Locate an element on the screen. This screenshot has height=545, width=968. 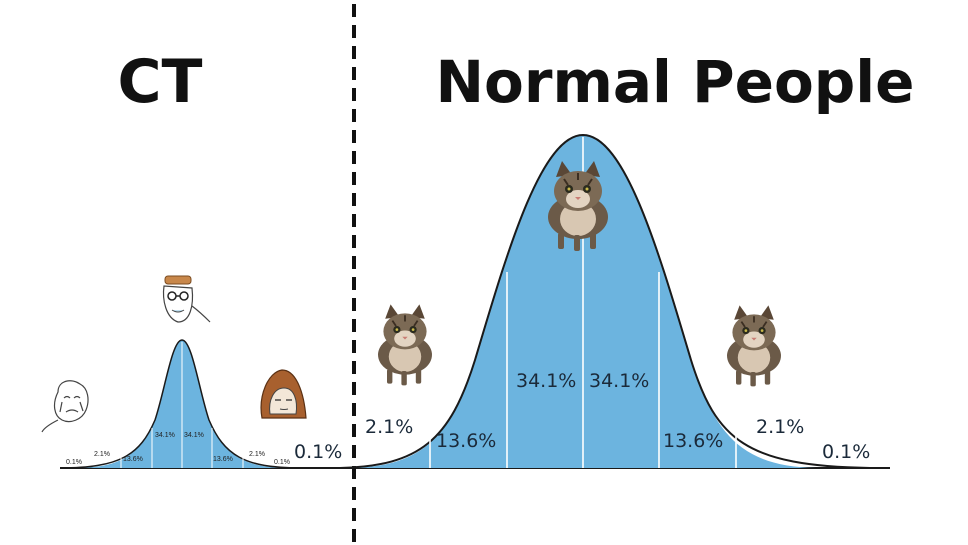
ct-label-2: 13.6% is located at coordinates (133, 459).